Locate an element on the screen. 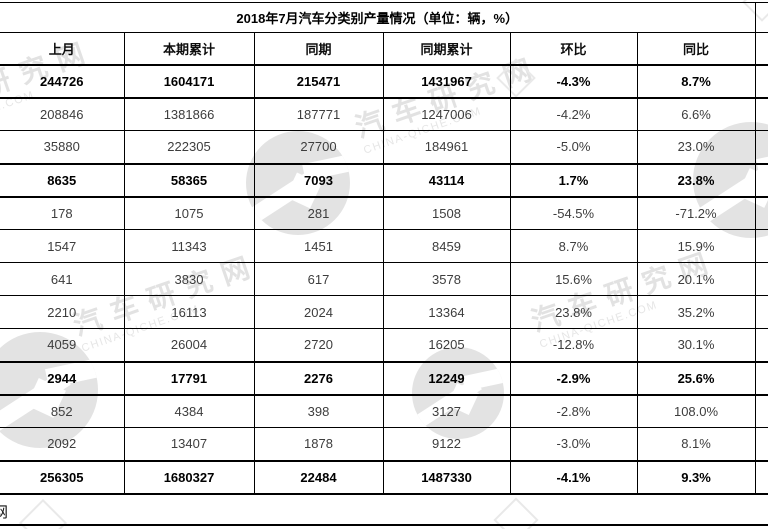 This screenshot has width=768, height=529. table-cell: 1.7% is located at coordinates (573, 180).